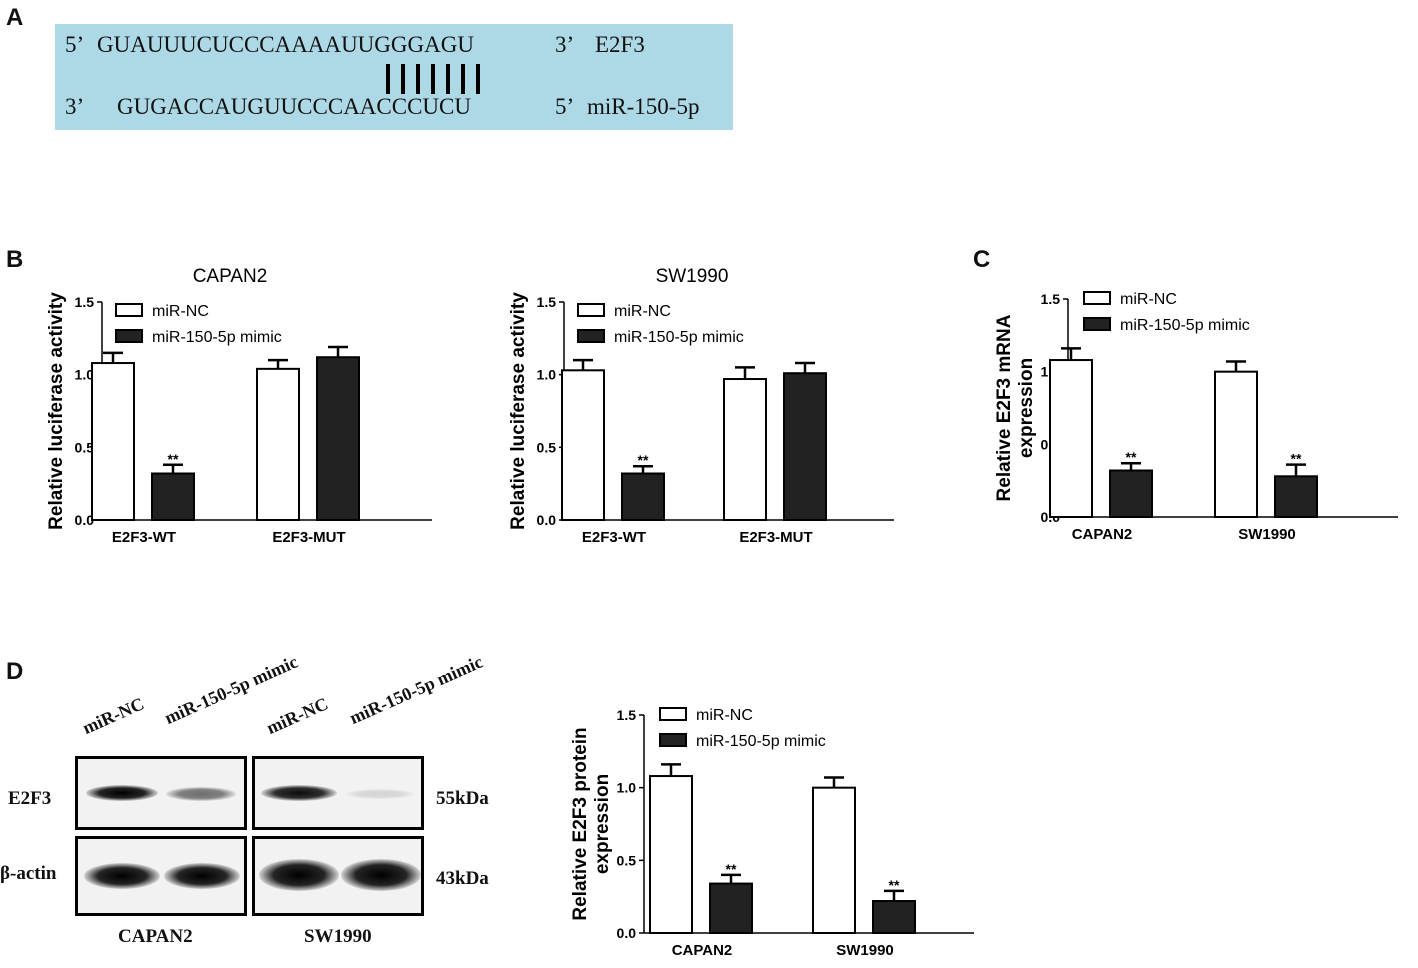  Describe the element at coordinates (230, 276) in the screenshot. I see `chart-title: CAPAN2` at that location.